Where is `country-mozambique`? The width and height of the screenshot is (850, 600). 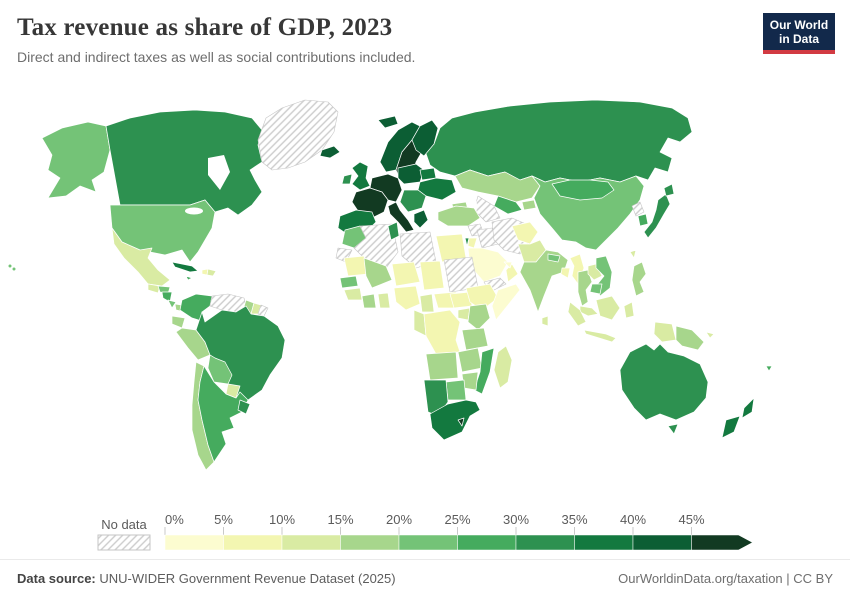
country-mozambique is located at coordinates (484, 371).